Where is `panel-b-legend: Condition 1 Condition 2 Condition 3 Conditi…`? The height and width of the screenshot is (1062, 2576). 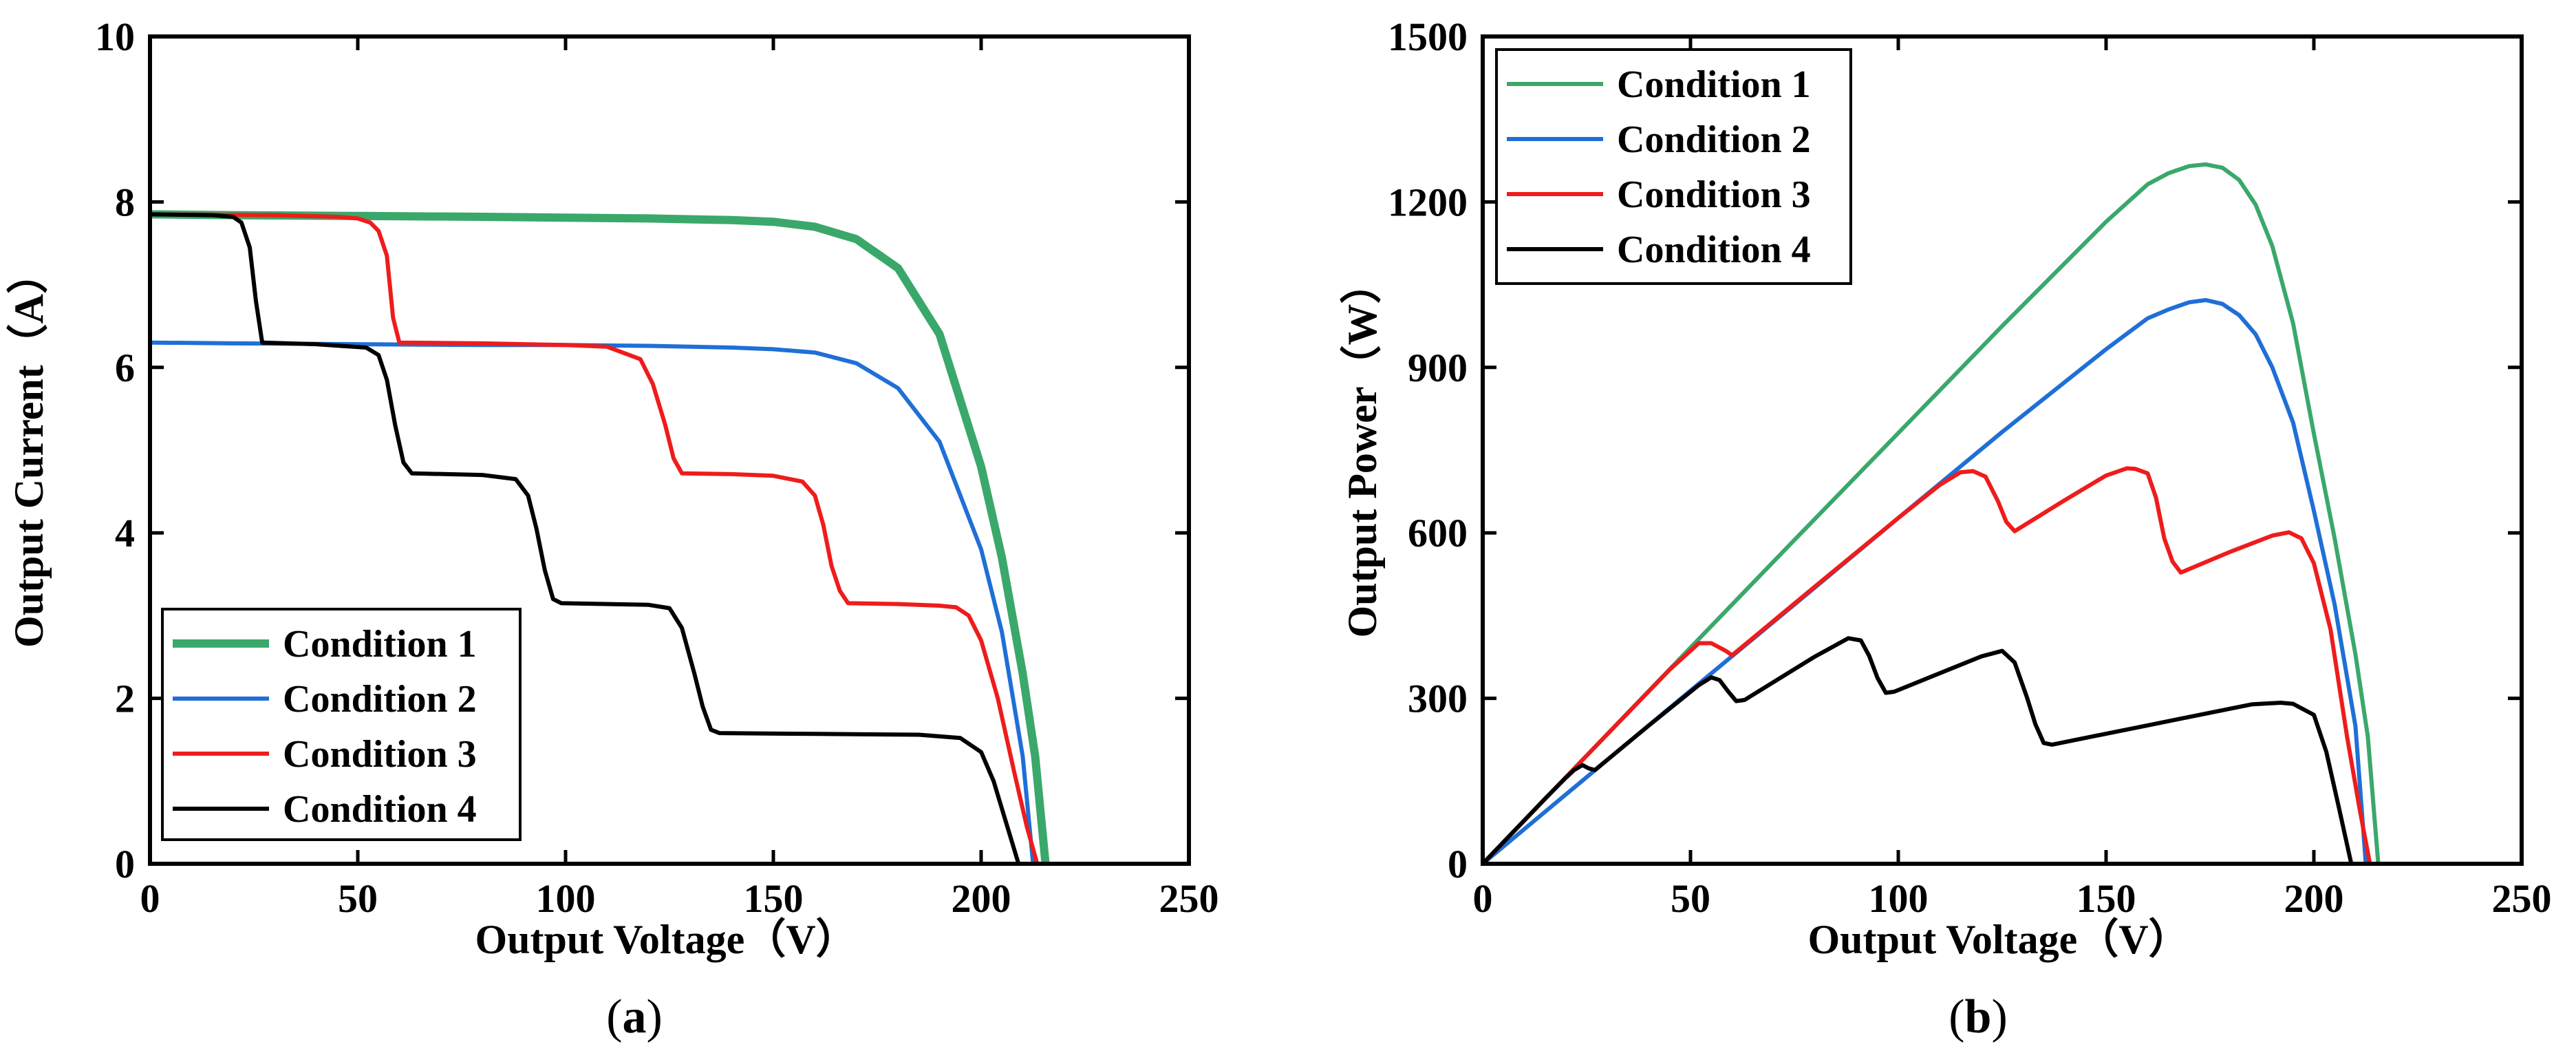
panel-b-legend: Condition 1 Condition 2 Condition 3 Conditi… is located at coordinates (1673, 166).